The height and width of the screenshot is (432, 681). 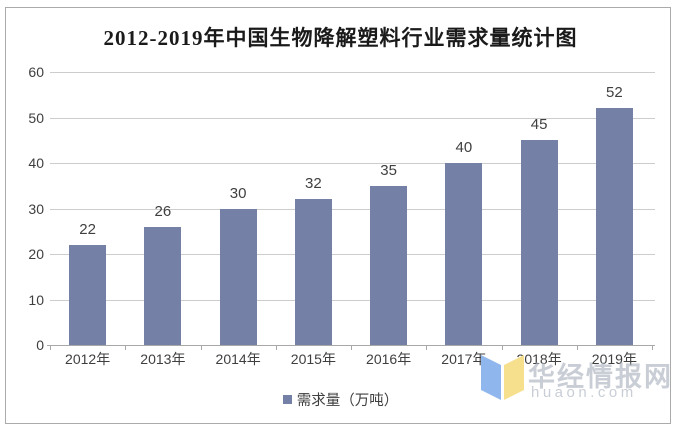 I want to click on x-axis-line, so click(x=351, y=345).